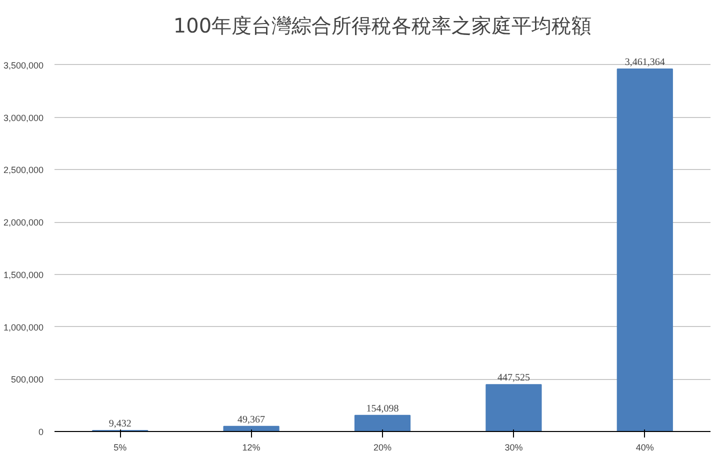 The width and height of the screenshot is (720, 460). What do you see at coordinates (251, 447) in the screenshot?
I see `x-tick-label: 12%` at bounding box center [251, 447].